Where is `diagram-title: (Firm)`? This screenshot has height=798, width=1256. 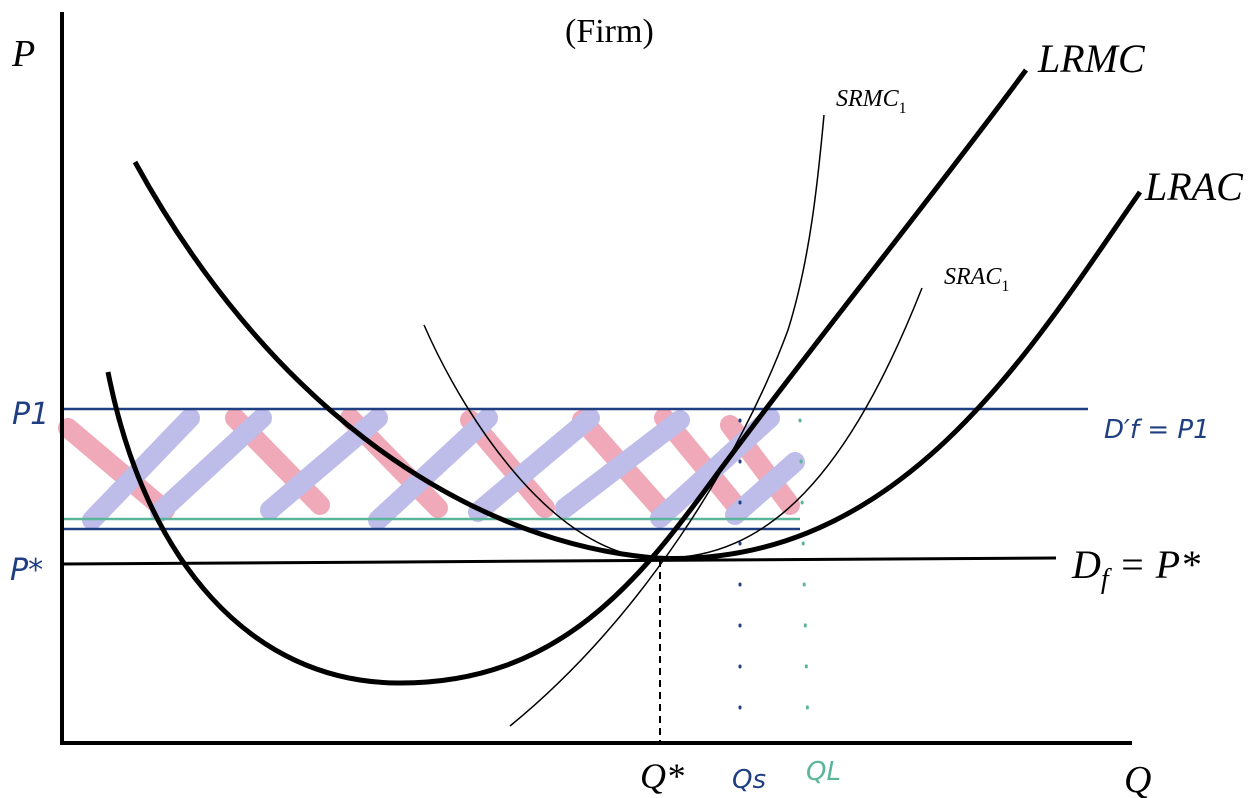 diagram-title: (Firm) is located at coordinates (609, 31).